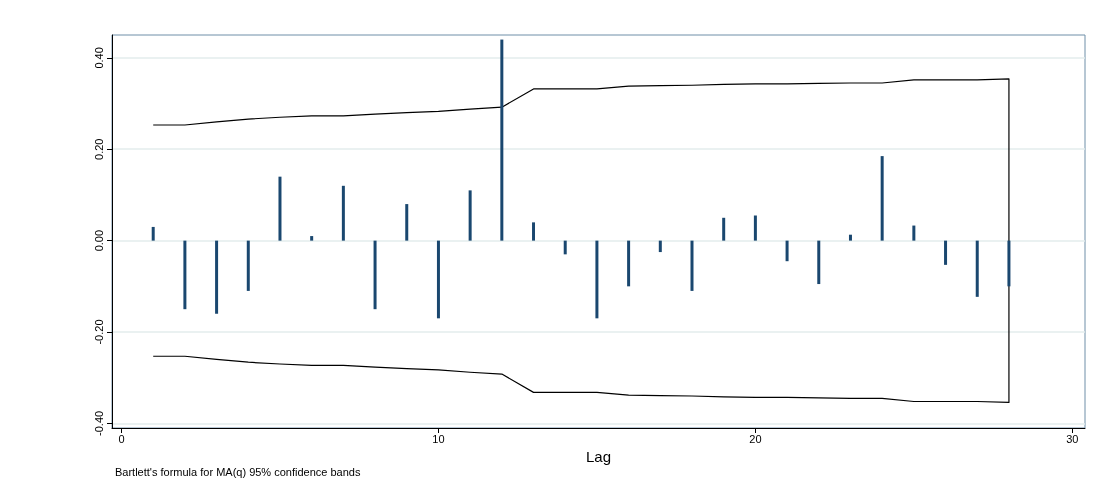 This screenshot has width=1097, height=493. Describe the element at coordinates (98, 423) in the screenshot. I see `y-tick-label: -0.40` at that location.